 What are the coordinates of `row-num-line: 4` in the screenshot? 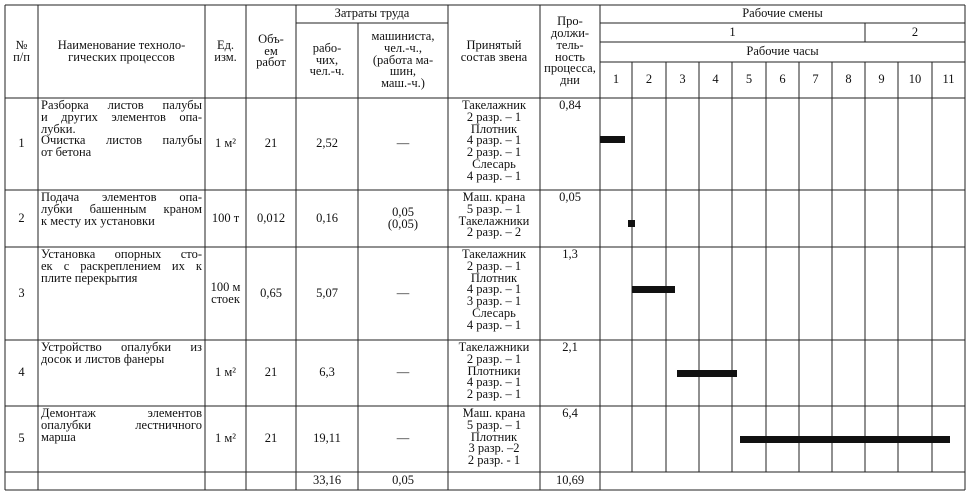 It's located at (21, 372).